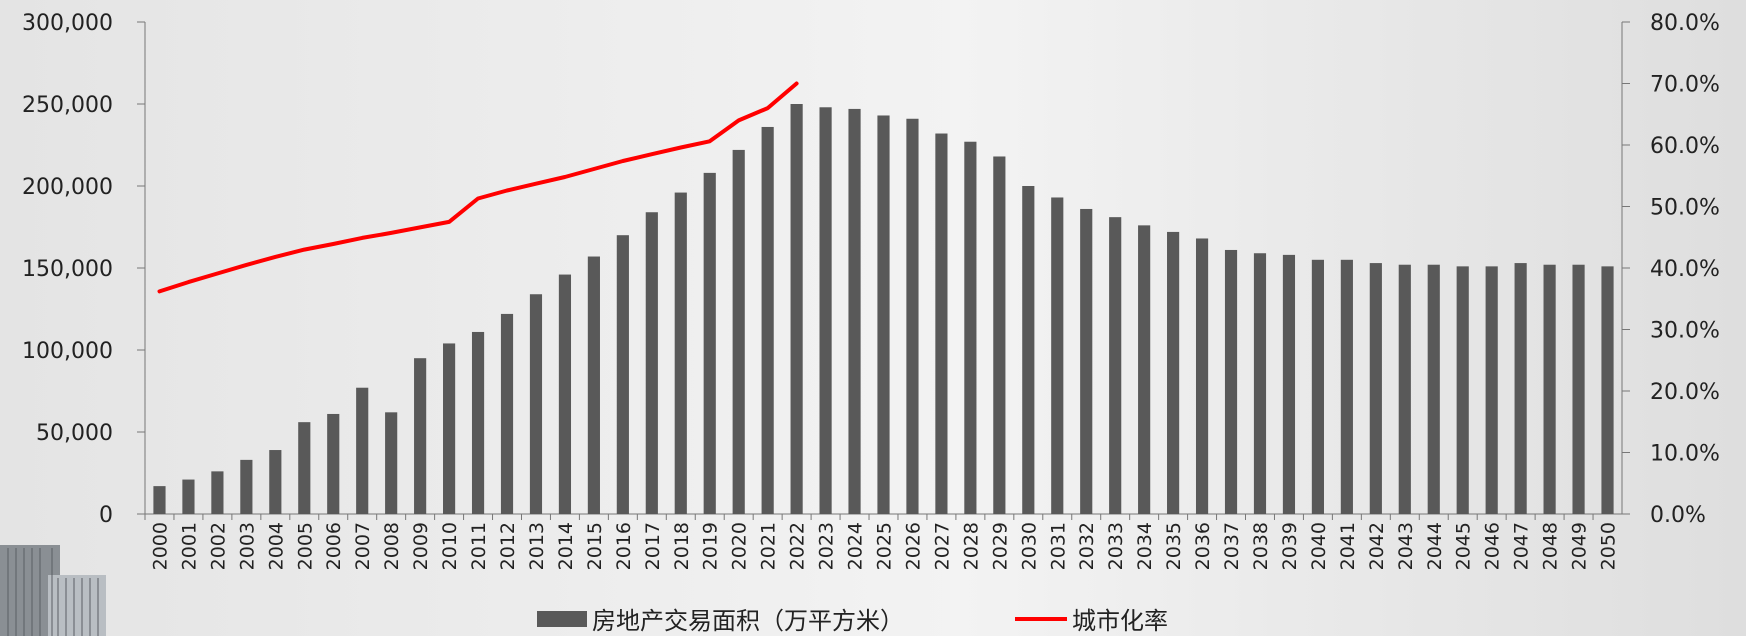 This screenshot has width=1746, height=636. I want to click on x-tick-label: 2010, so click(450, 546).